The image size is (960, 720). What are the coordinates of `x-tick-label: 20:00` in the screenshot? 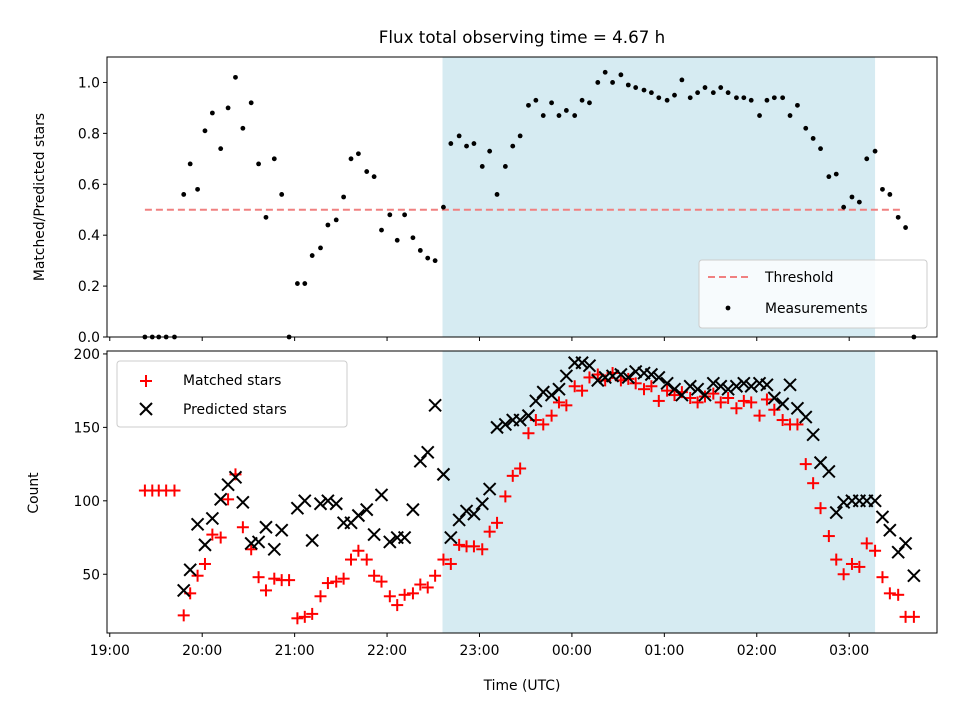 It's located at (202, 651).